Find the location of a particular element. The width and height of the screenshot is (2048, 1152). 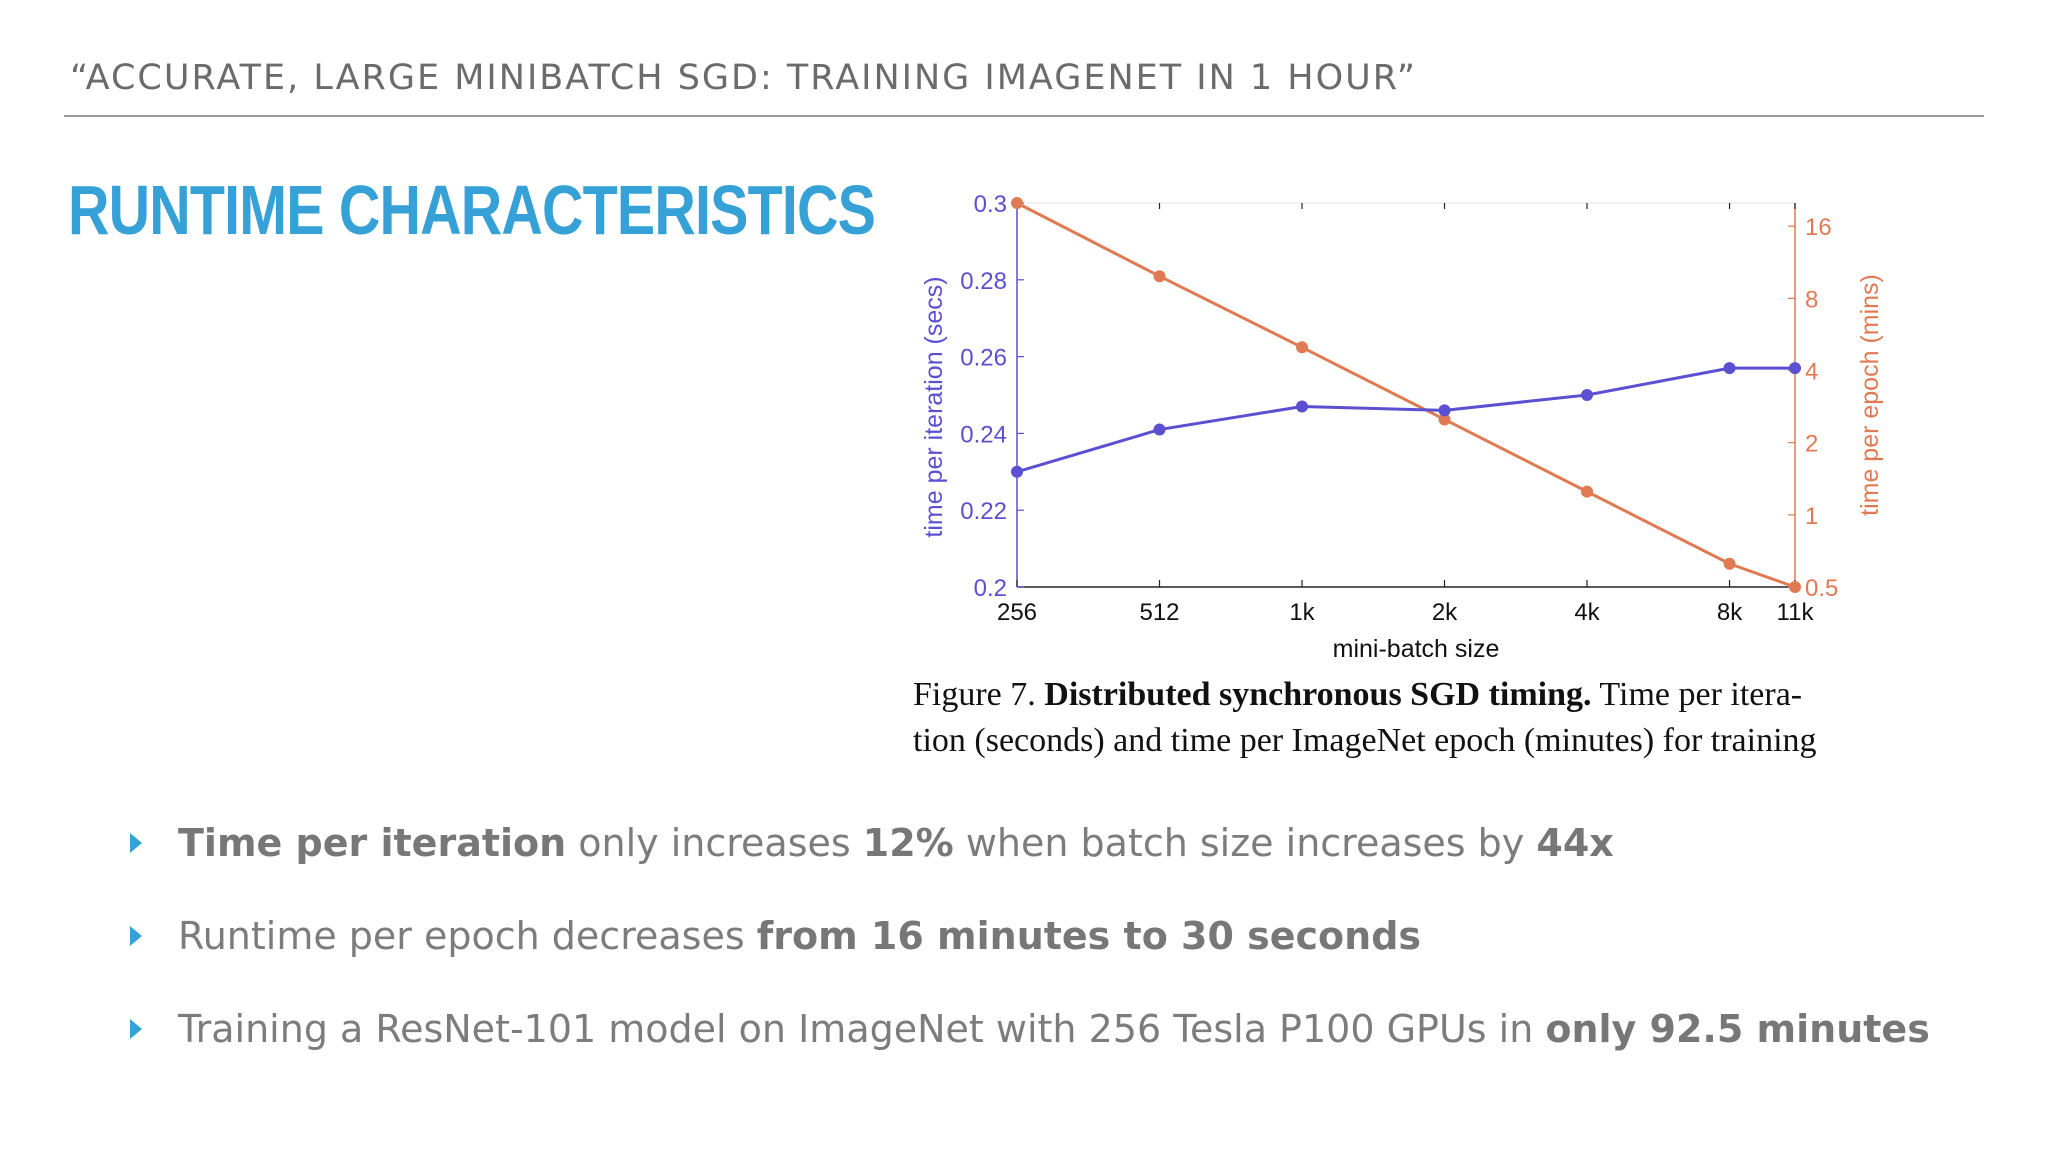

bullet-1-bold-1: Time per iteration is located at coordinates (372, 843).